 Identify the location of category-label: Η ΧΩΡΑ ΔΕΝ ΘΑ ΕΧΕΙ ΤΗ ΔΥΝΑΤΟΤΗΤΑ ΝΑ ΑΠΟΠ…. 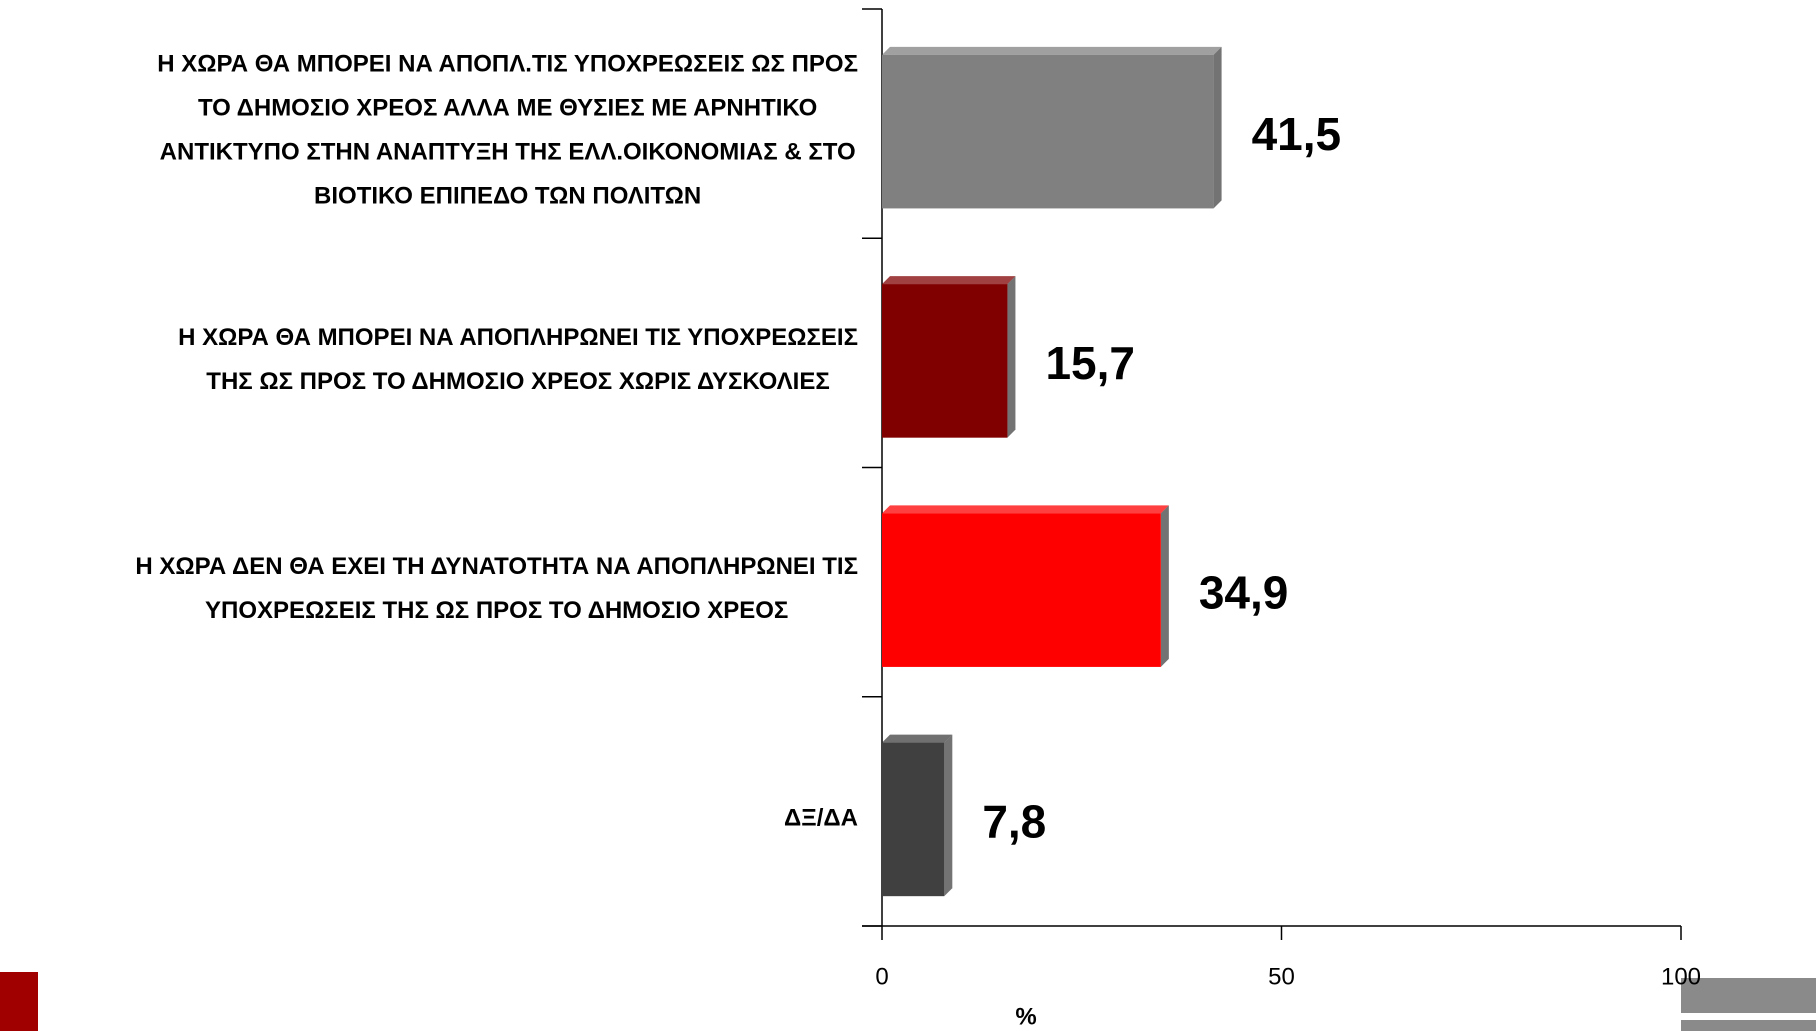
(496, 588).